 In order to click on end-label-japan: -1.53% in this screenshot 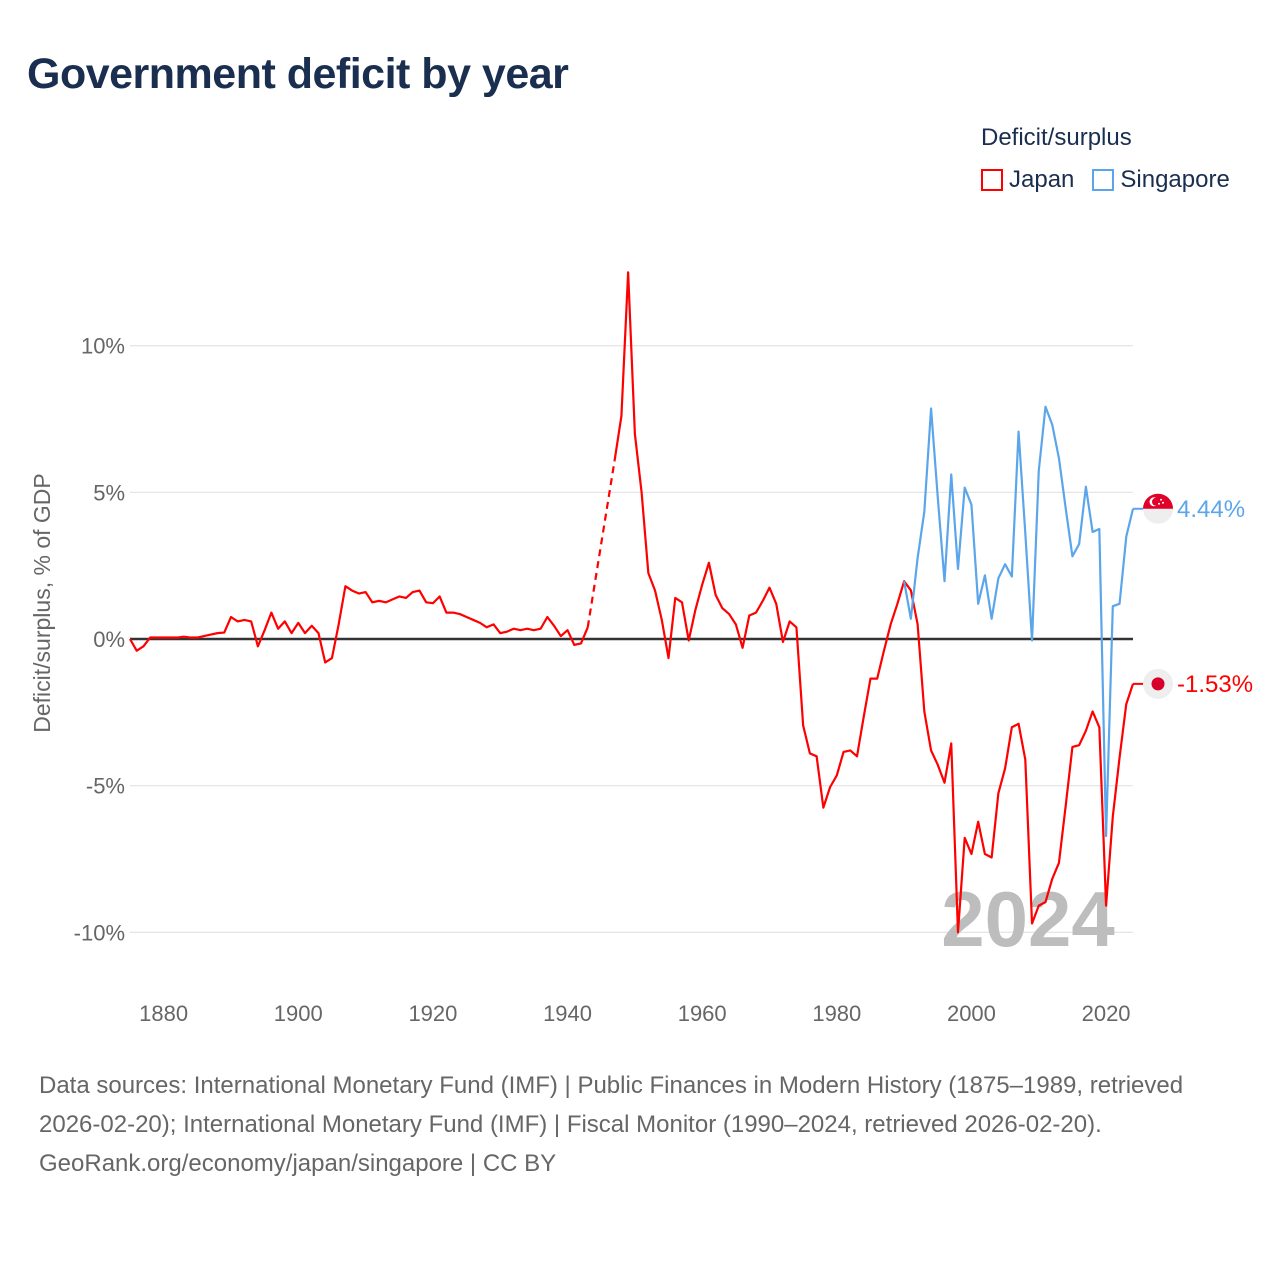, I will do `click(1215, 684)`.